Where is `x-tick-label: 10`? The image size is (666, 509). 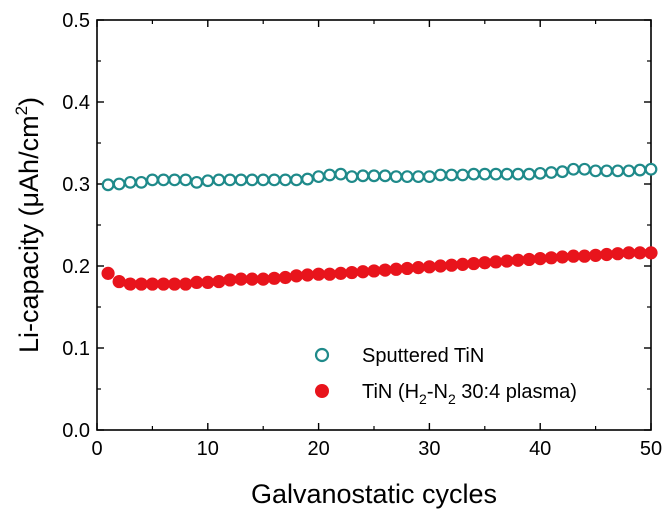
x-tick-label: 10 is located at coordinates (208, 449).